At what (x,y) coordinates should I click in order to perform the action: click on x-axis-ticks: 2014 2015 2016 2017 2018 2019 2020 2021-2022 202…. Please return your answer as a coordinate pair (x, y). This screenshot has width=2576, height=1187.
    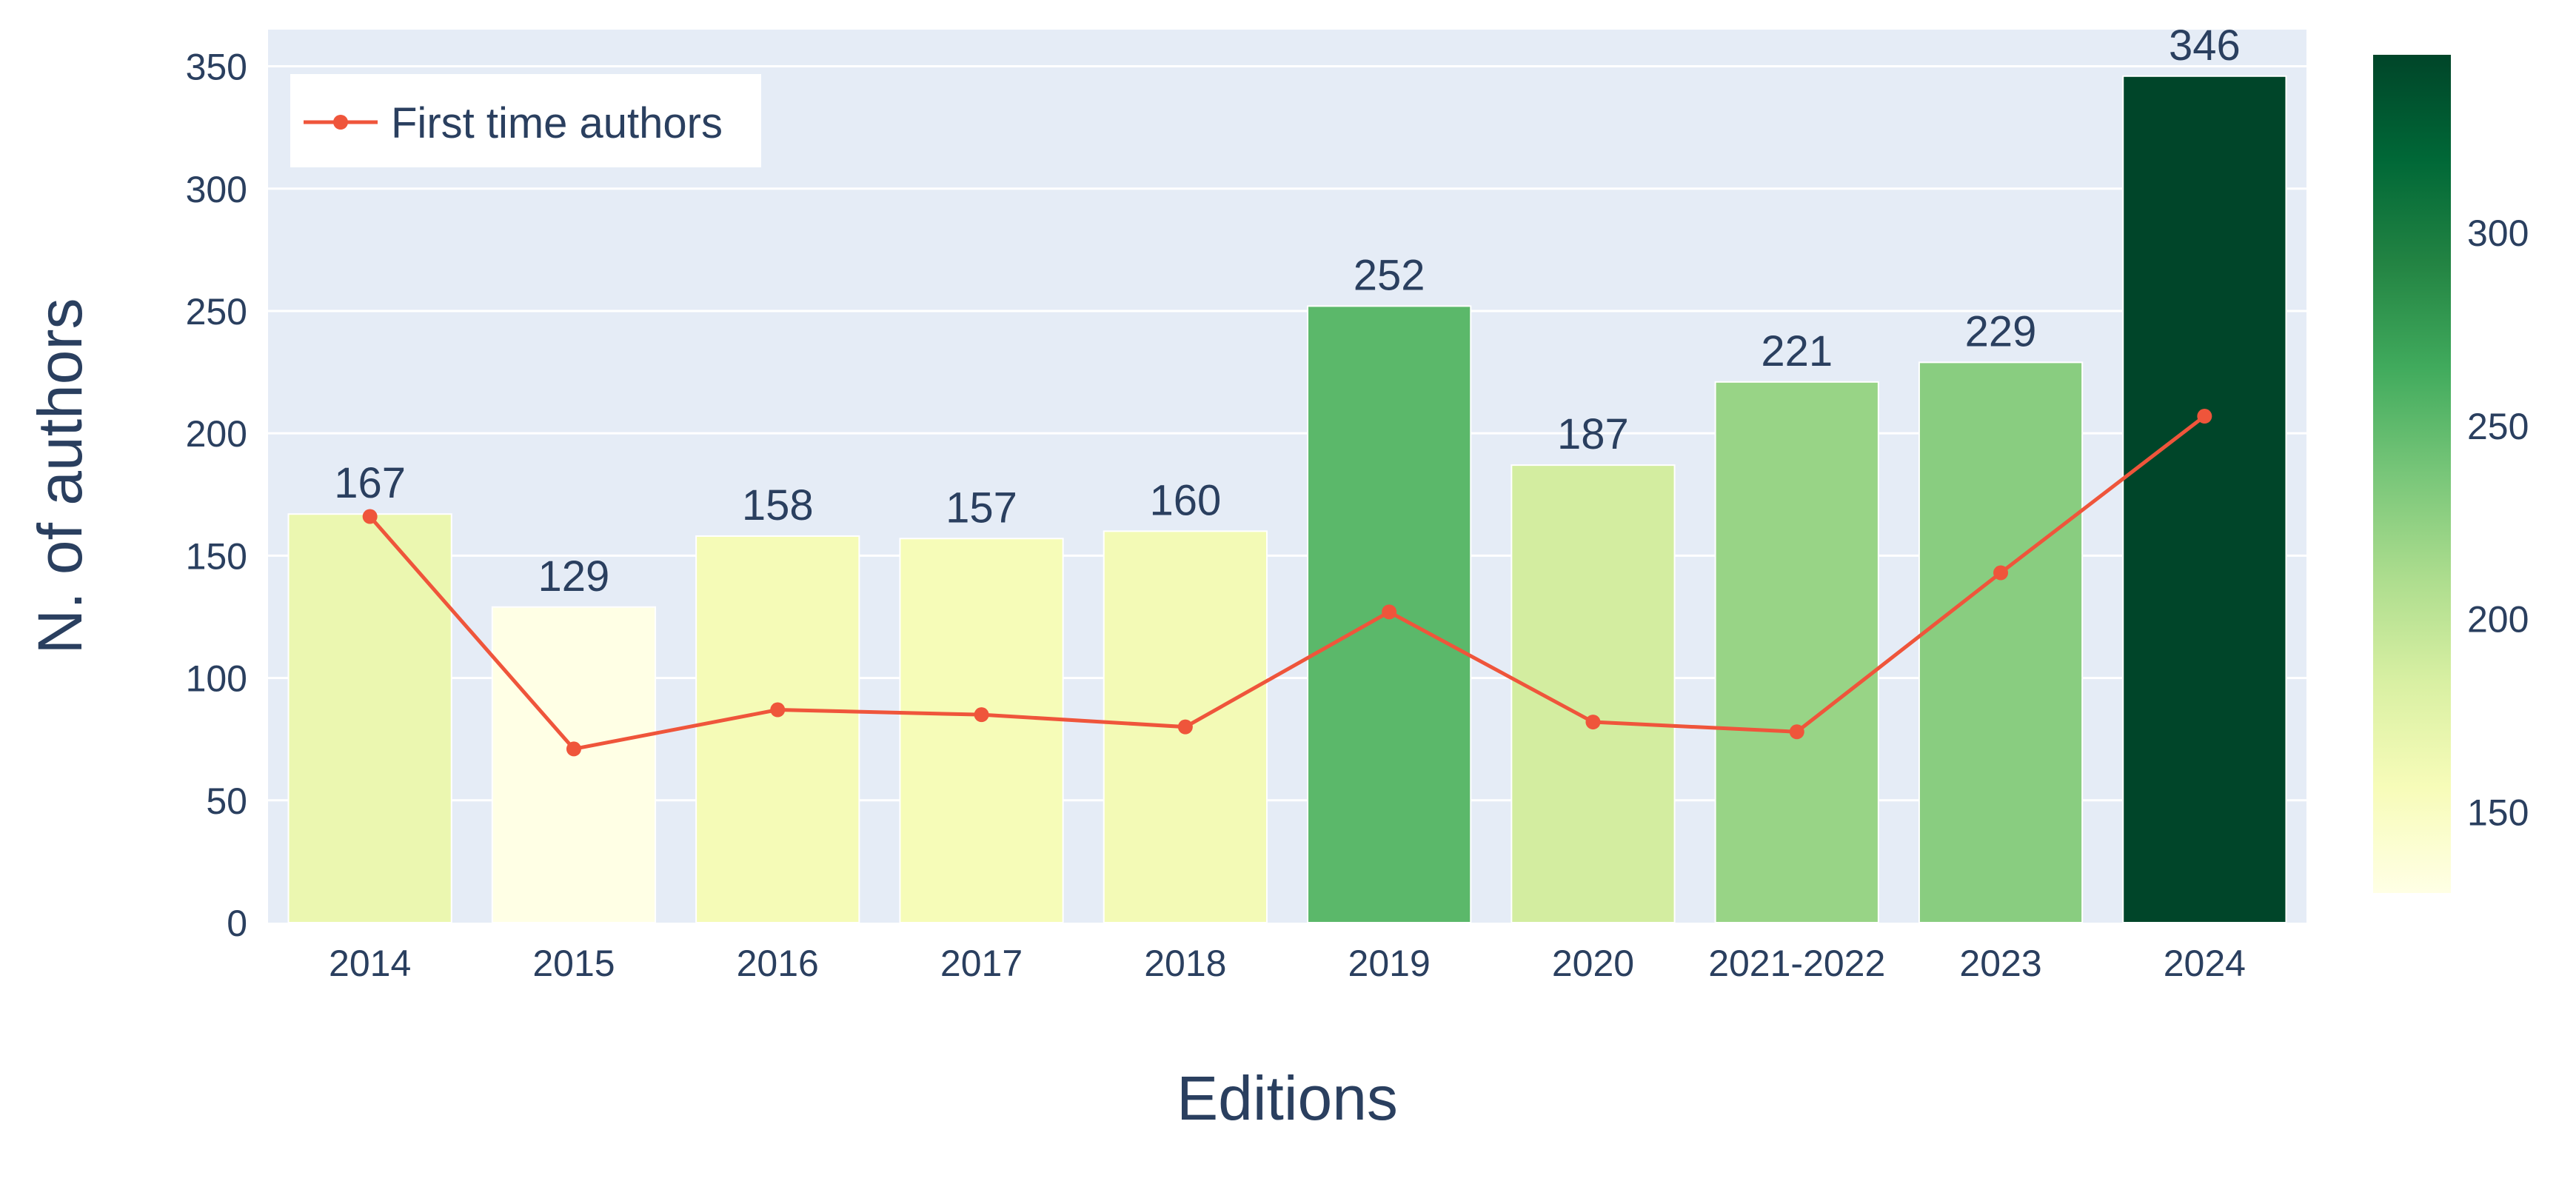
    Looking at the image, I should click on (1287, 963).